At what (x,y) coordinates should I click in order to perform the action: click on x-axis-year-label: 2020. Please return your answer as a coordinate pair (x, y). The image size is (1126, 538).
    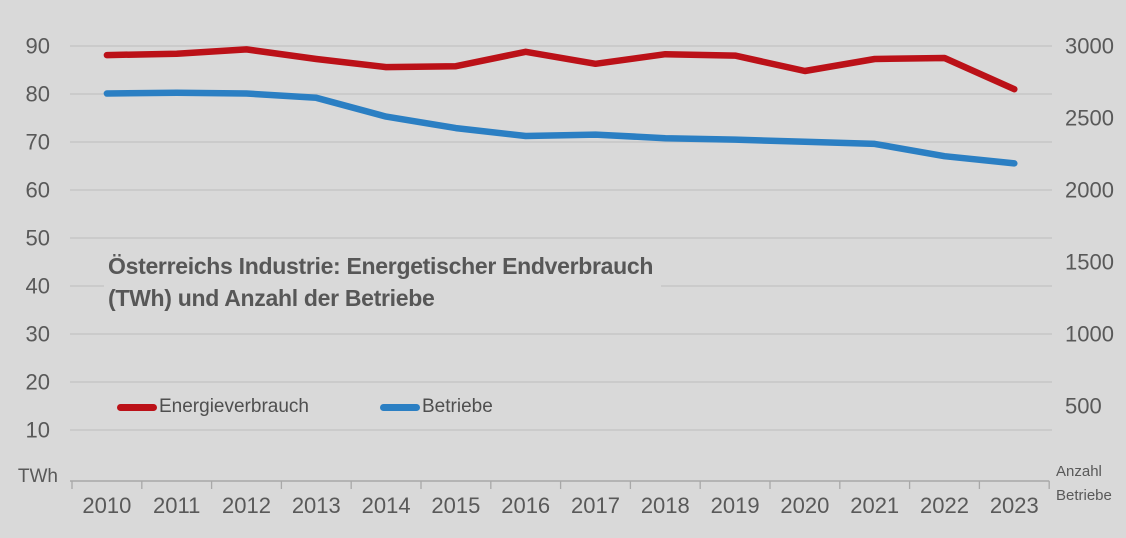
    Looking at the image, I should click on (804, 505).